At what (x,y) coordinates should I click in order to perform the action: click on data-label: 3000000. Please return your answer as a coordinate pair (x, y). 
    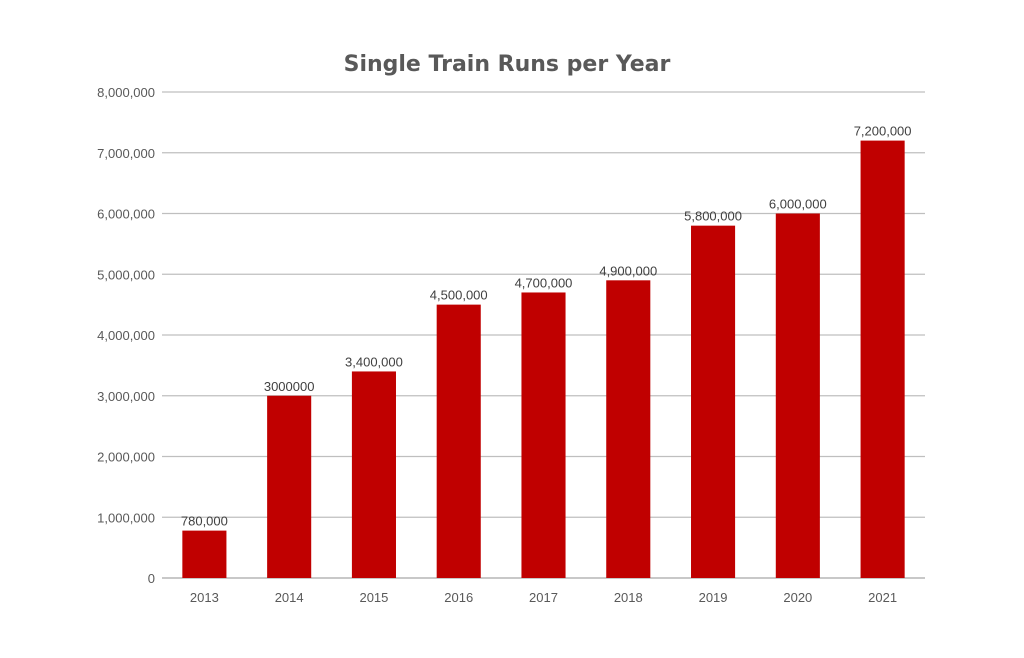
    Looking at the image, I should click on (289, 386).